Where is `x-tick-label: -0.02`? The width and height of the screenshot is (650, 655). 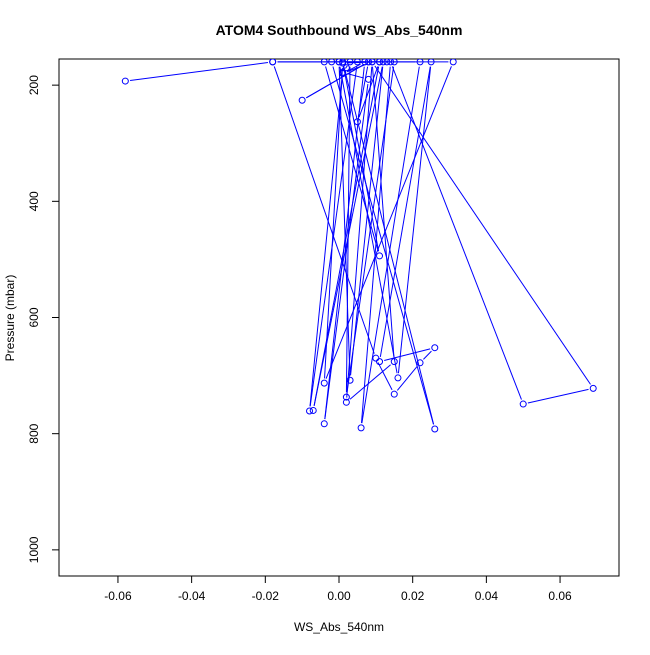 x-tick-label: -0.02 is located at coordinates (266, 596).